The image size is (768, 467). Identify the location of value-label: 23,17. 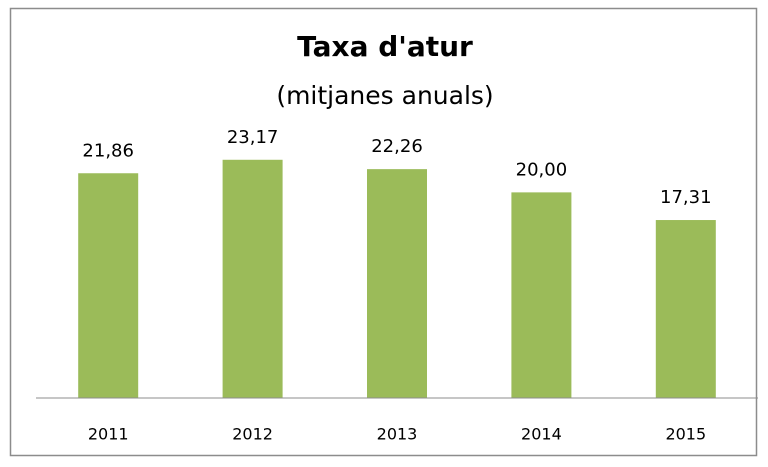
(253, 137).